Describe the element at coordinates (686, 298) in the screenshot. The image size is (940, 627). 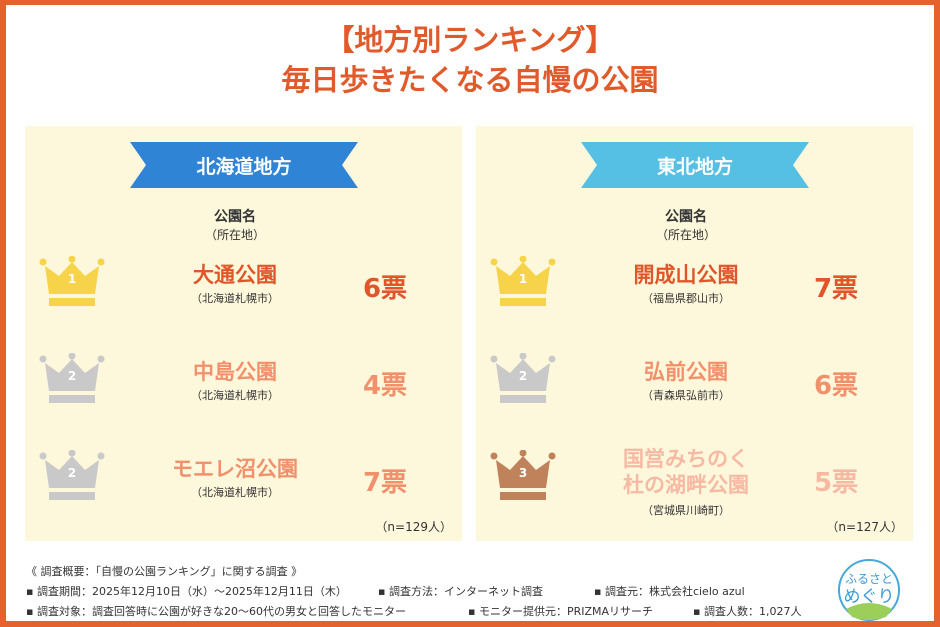
I see `park-location: （福島県郡山市）` at that location.